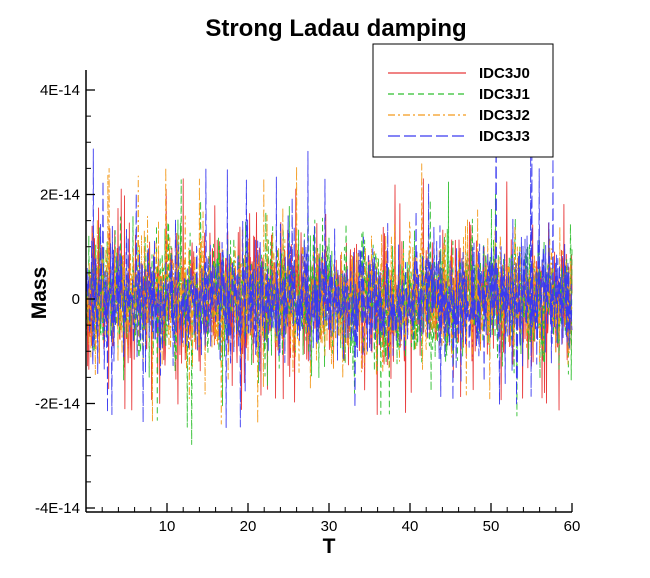 This screenshot has width=650, height=578. What do you see at coordinates (60, 195) in the screenshot?
I see `y-tick-label: 2E-14` at bounding box center [60, 195].